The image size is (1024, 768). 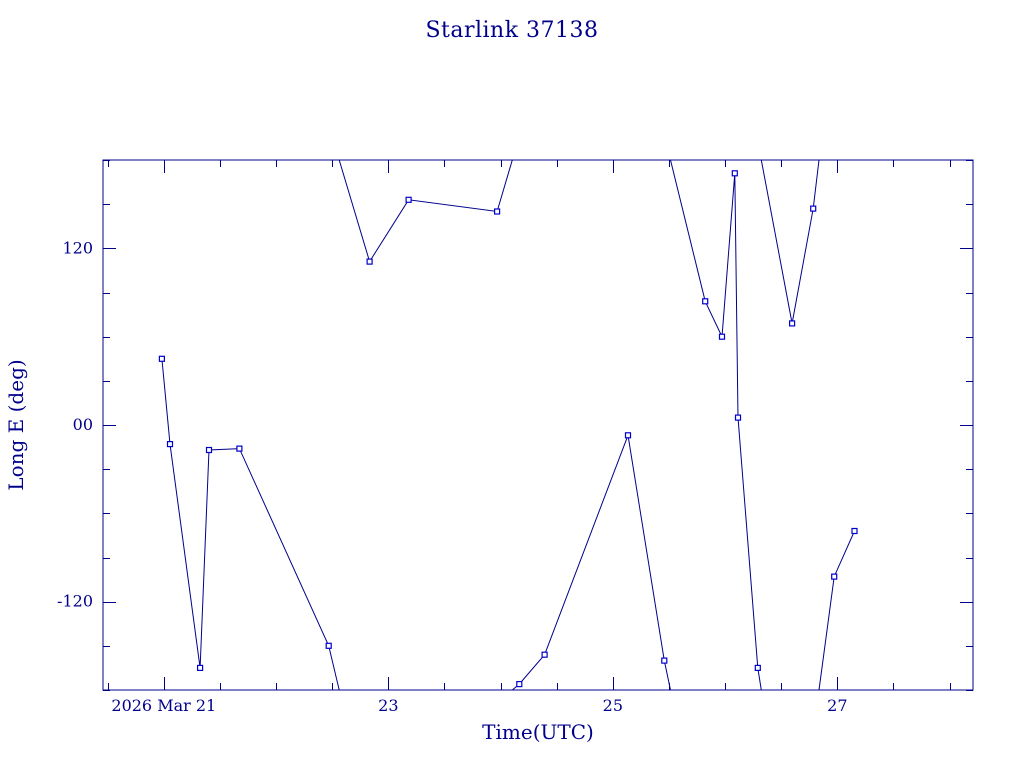 I want to click on y-tick-label: -120, so click(x=75, y=601).